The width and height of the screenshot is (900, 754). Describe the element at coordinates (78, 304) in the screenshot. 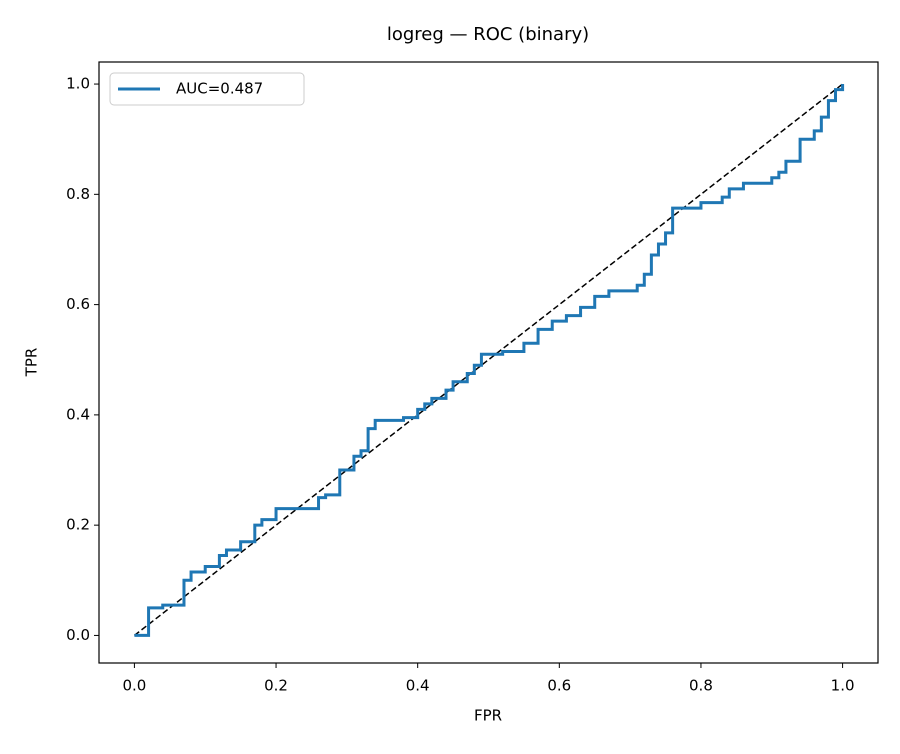

I see `y-tick-label: 0.6` at that location.